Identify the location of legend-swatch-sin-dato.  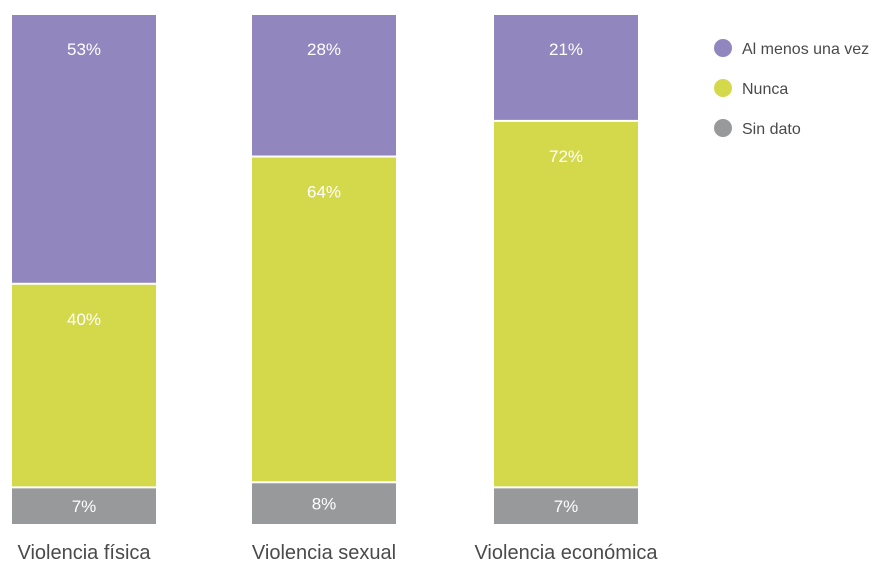
(723, 128).